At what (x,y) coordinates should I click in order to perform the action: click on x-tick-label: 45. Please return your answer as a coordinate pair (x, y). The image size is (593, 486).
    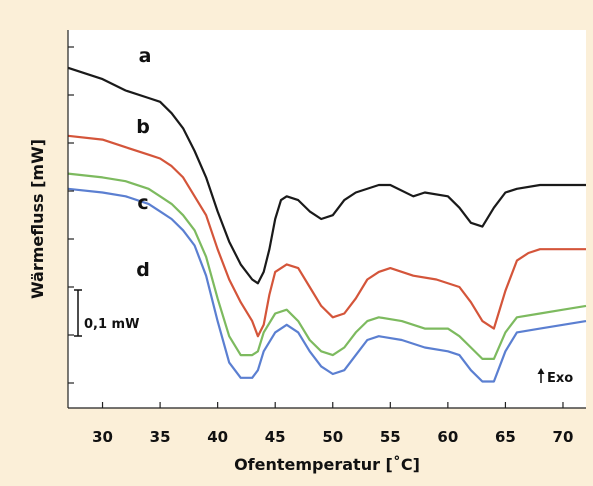
    Looking at the image, I should click on (275, 437).